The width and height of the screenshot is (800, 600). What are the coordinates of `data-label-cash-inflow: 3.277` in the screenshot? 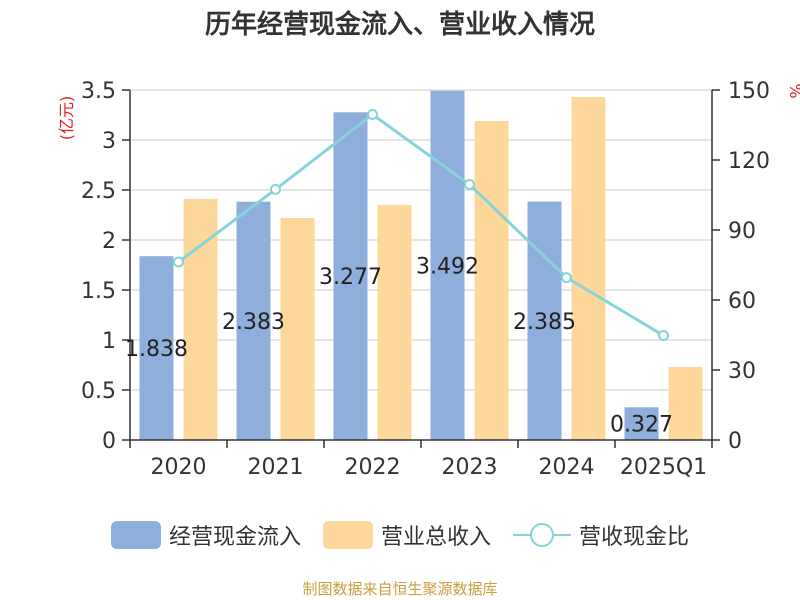 It's located at (350, 277).